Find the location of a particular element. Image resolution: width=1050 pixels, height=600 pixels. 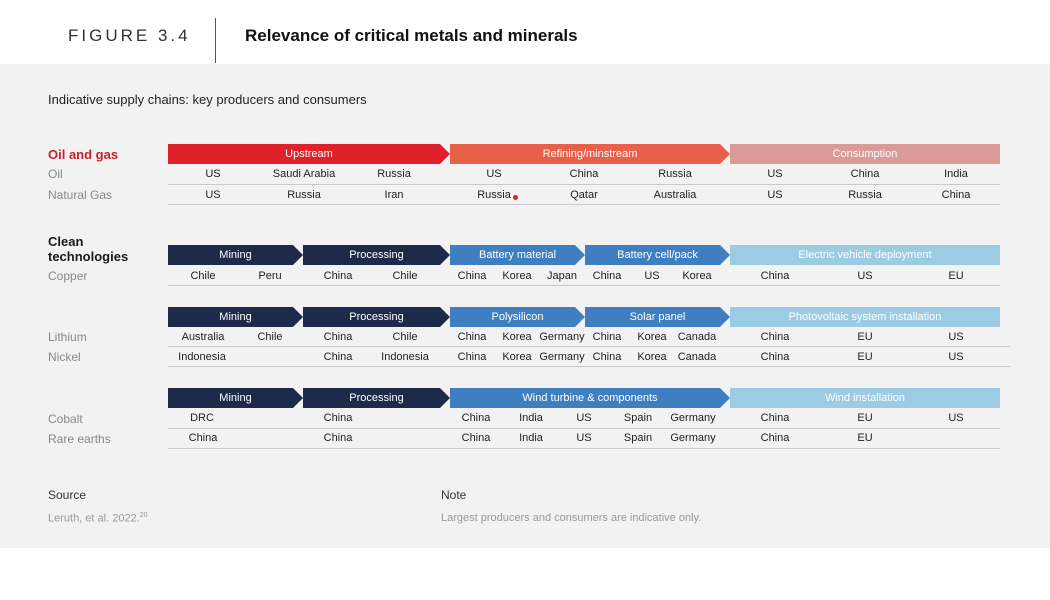

section-title-oil-gas: Oil and gas is located at coordinates (83, 154).